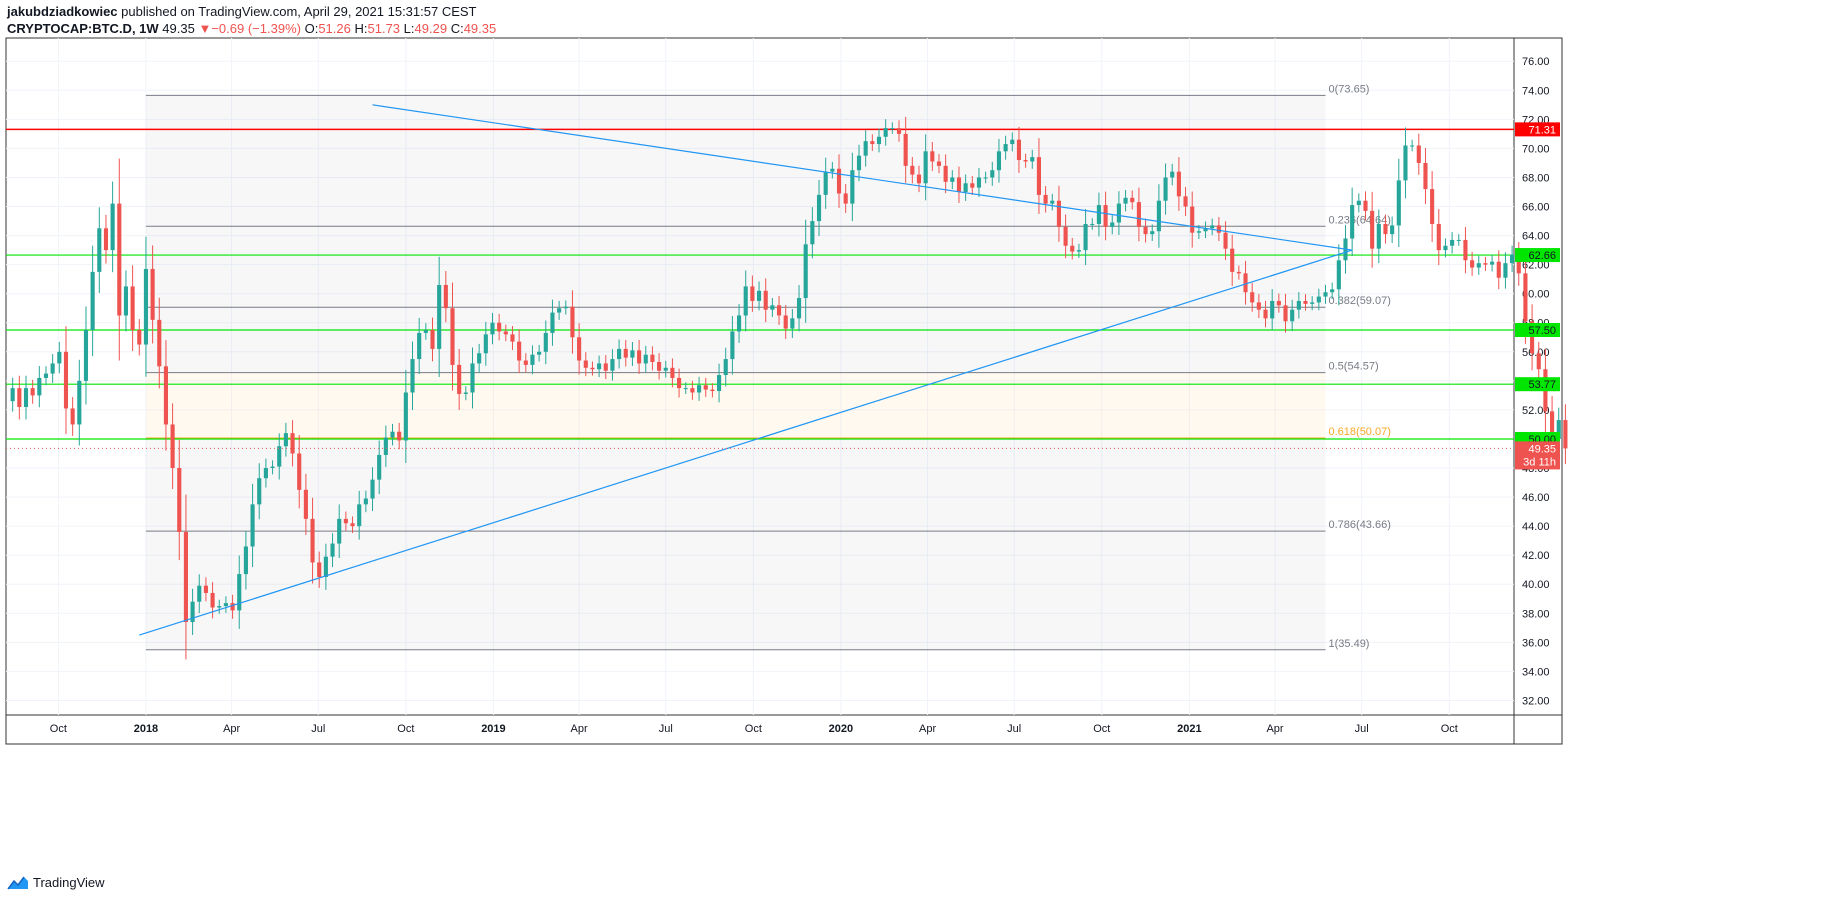 The width and height of the screenshot is (1828, 901). What do you see at coordinates (841, 729) in the screenshot?
I see `time-tick-label: 2020` at bounding box center [841, 729].